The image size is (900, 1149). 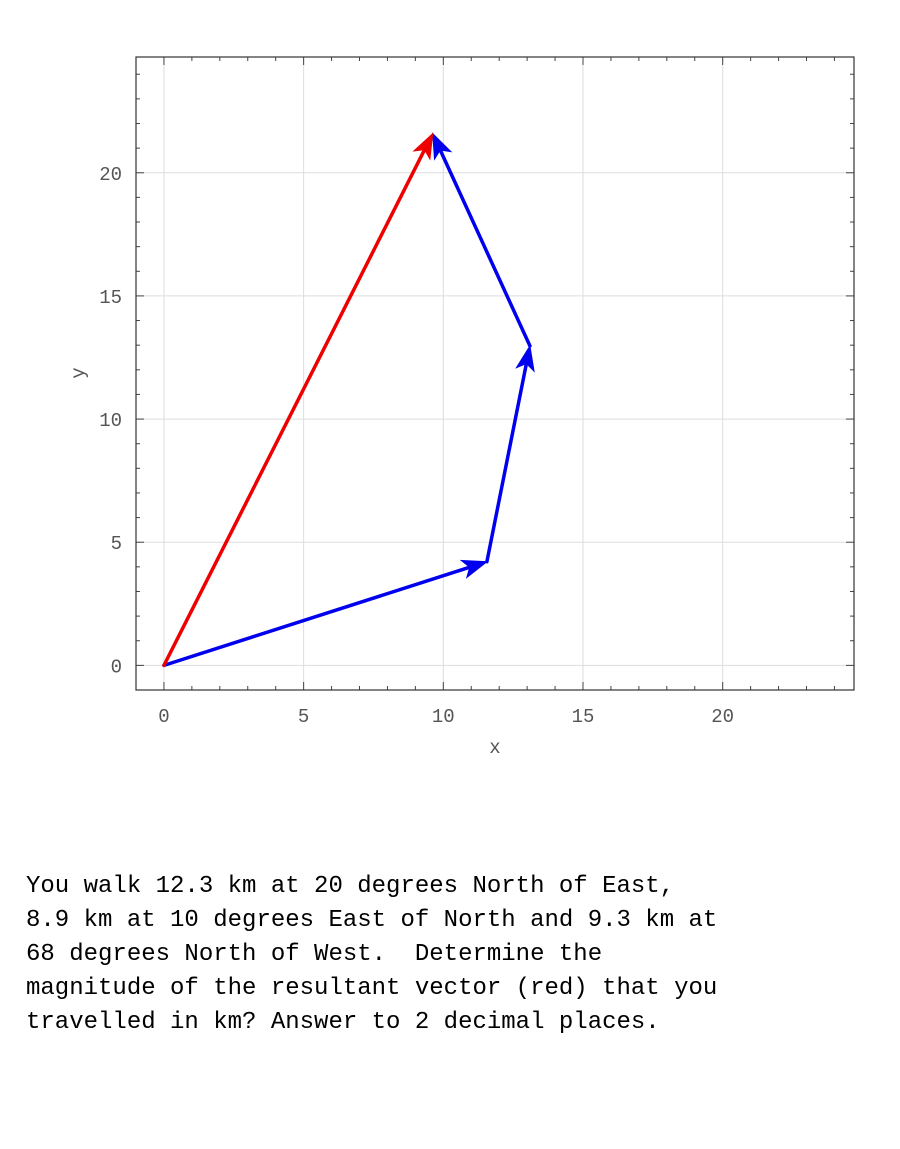 I want to click on y-axis-label: y, so click(x=79, y=372).